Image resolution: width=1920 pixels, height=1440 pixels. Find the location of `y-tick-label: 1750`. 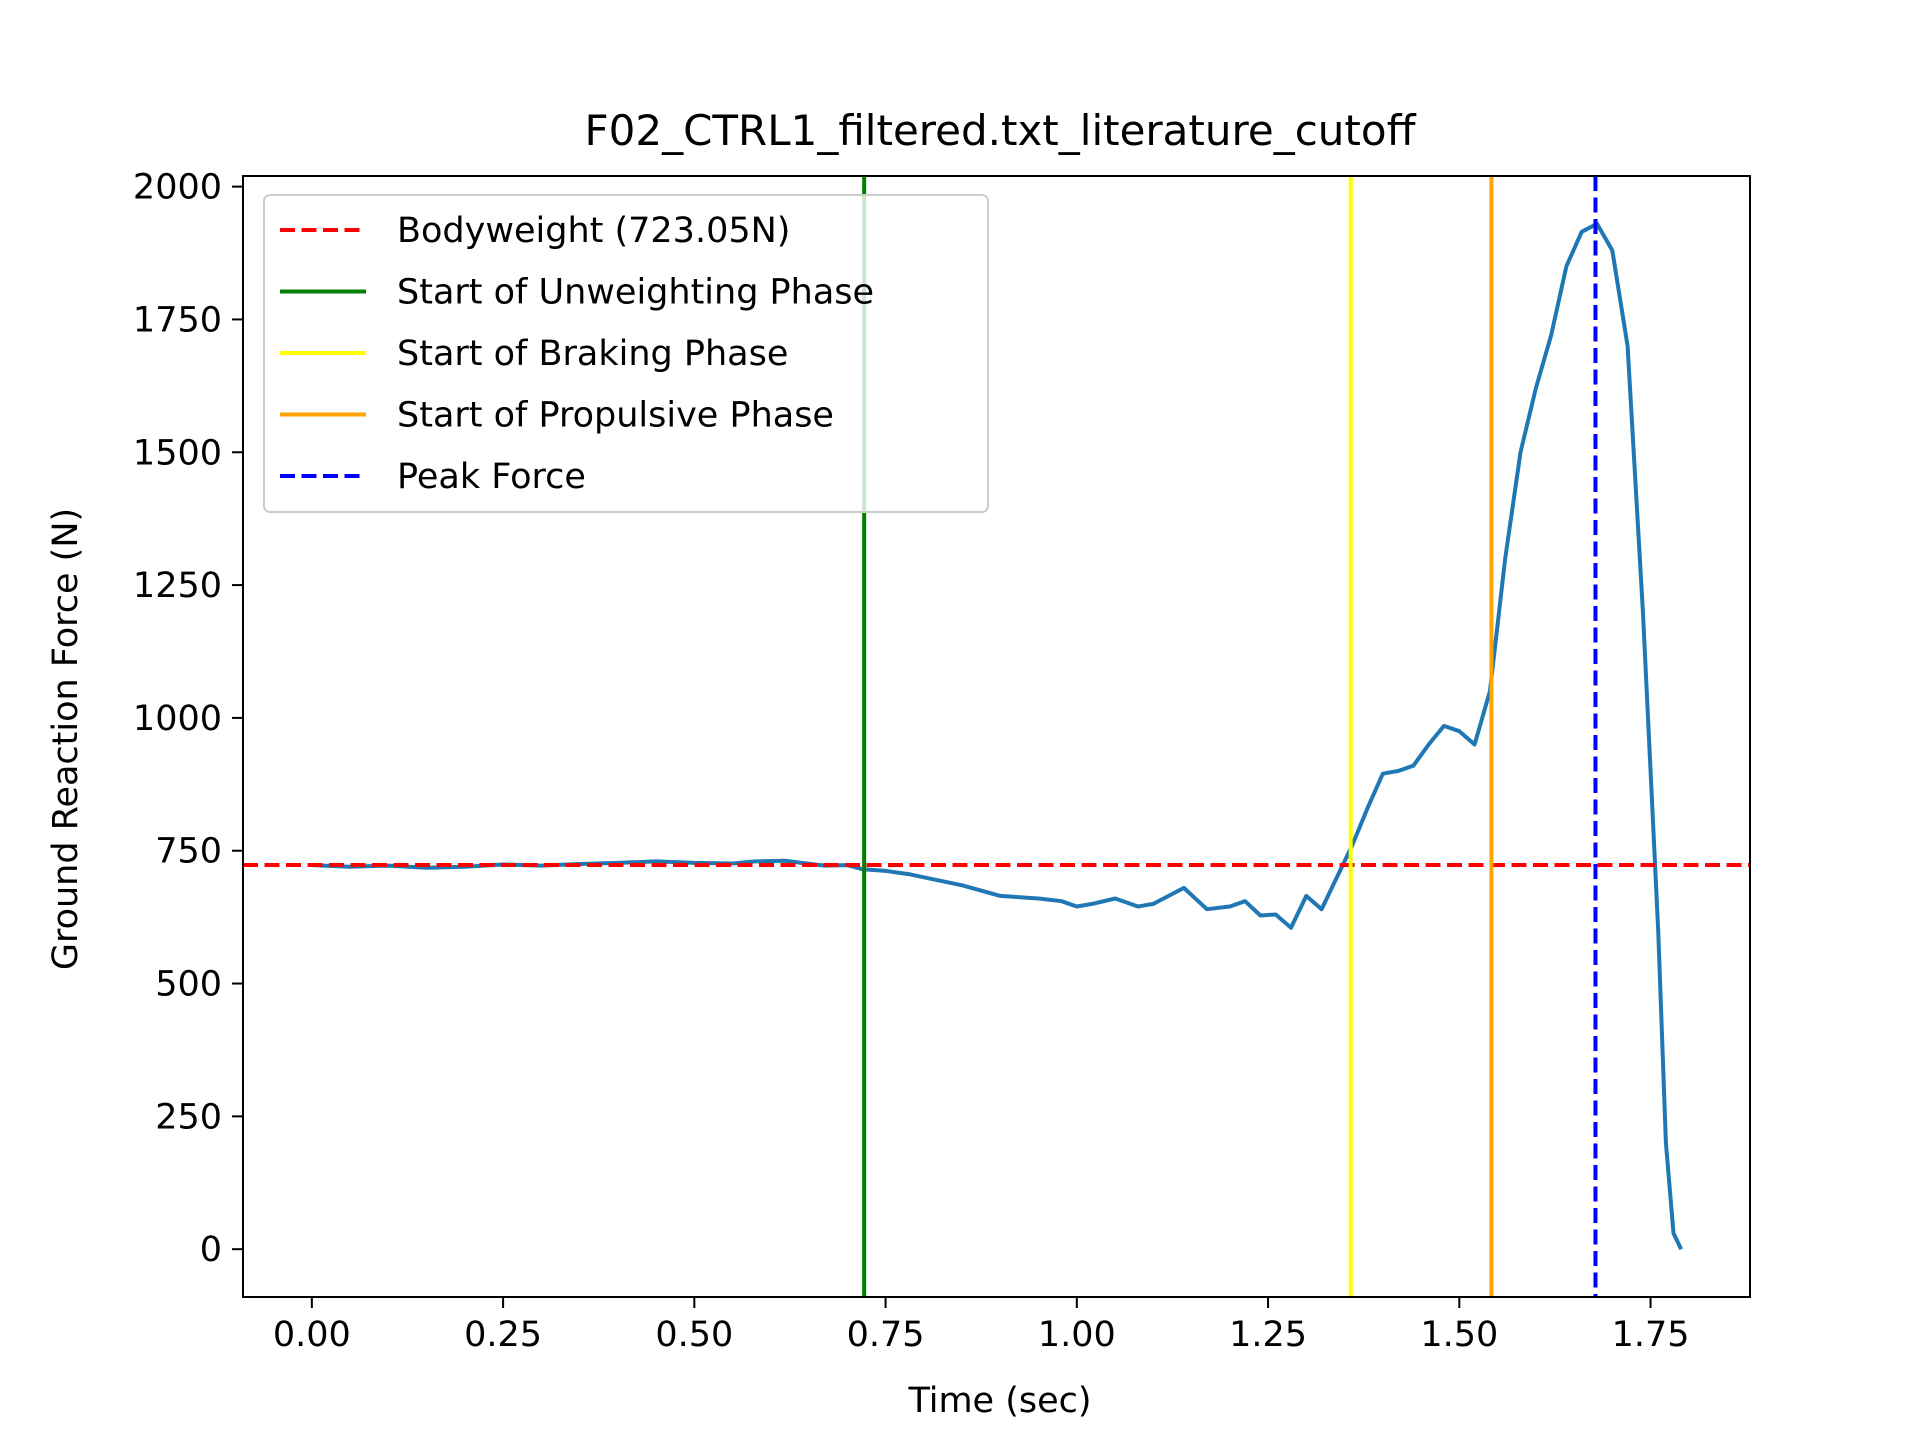

y-tick-label: 1750 is located at coordinates (177, 320).